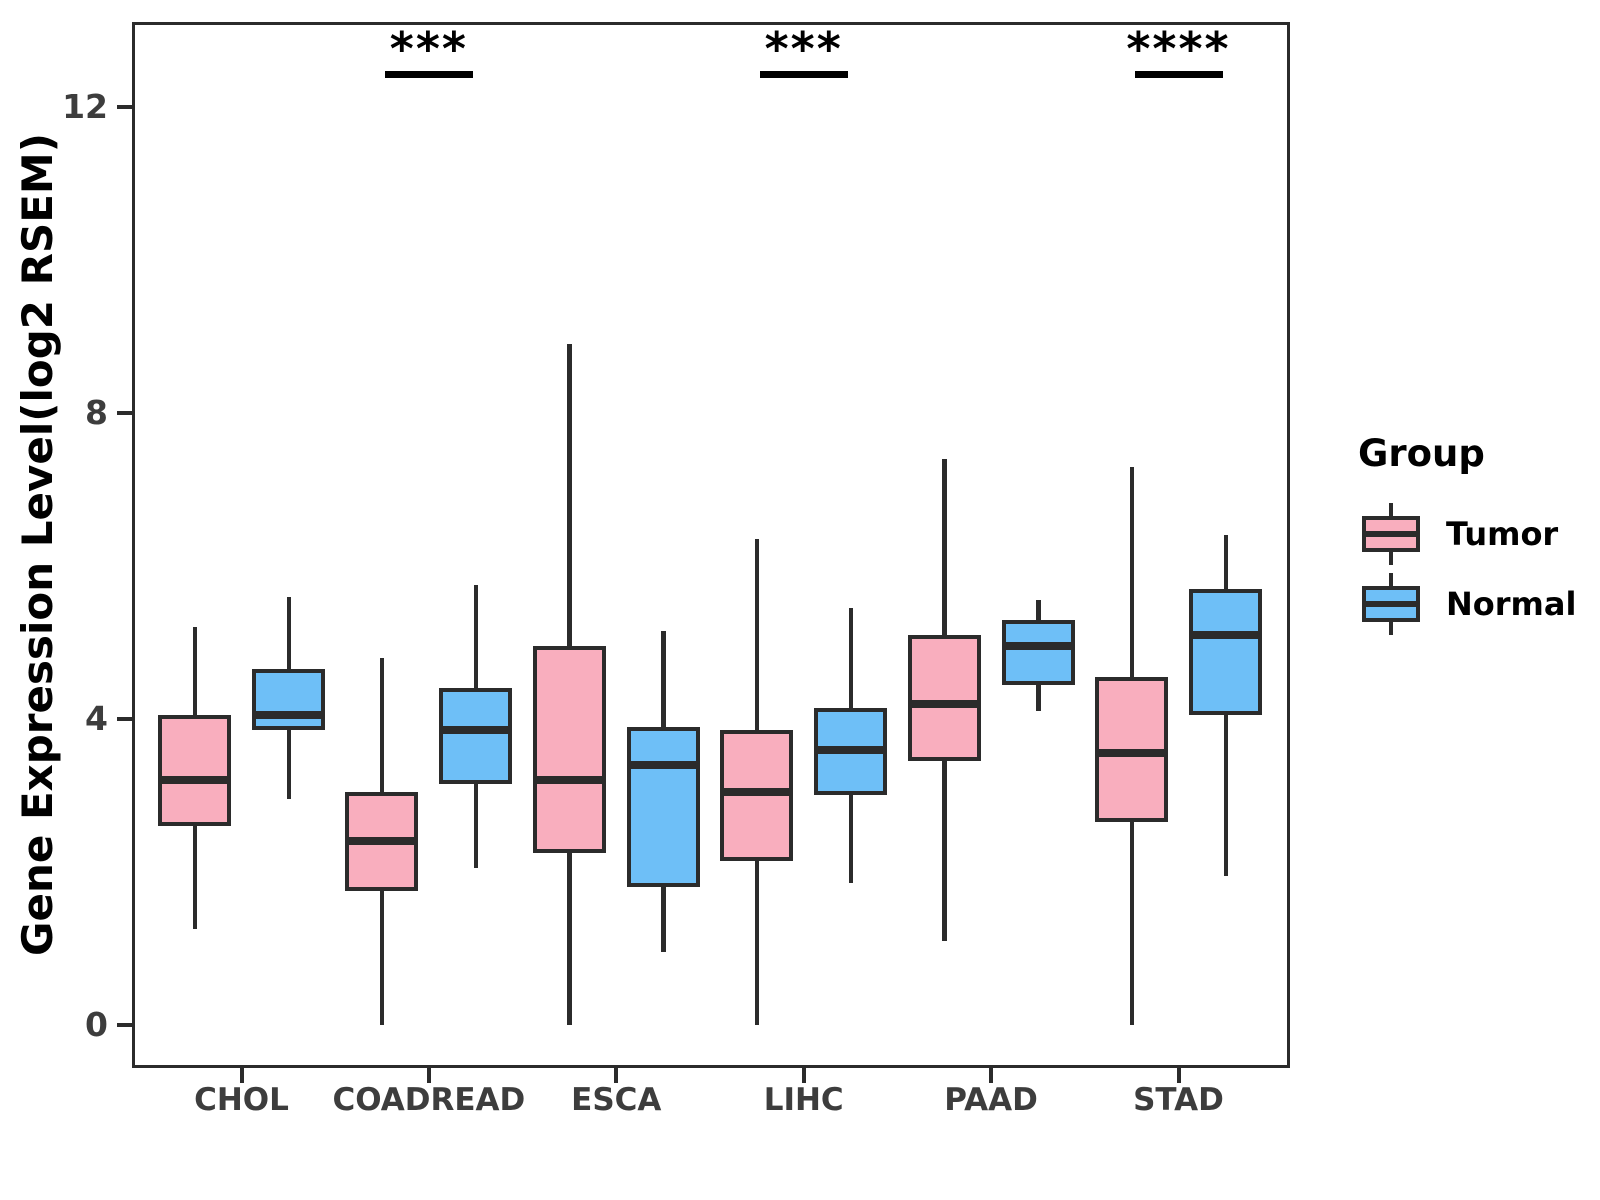 The width and height of the screenshot is (1600, 1200). What do you see at coordinates (241, 1100) in the screenshot?
I see `x-axis-category-label: CHOL` at bounding box center [241, 1100].